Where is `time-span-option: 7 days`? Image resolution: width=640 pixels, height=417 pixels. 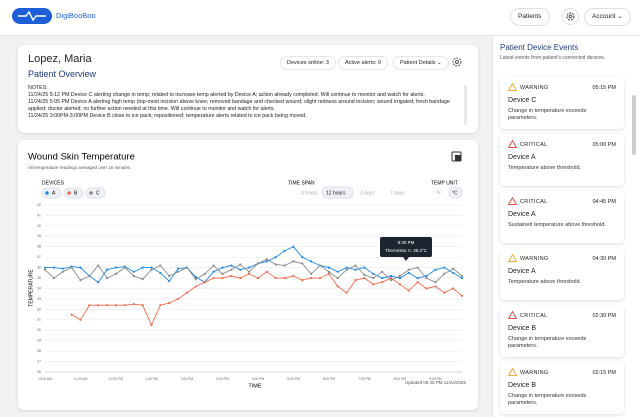
time-span-option: 7 days is located at coordinates (397, 193).